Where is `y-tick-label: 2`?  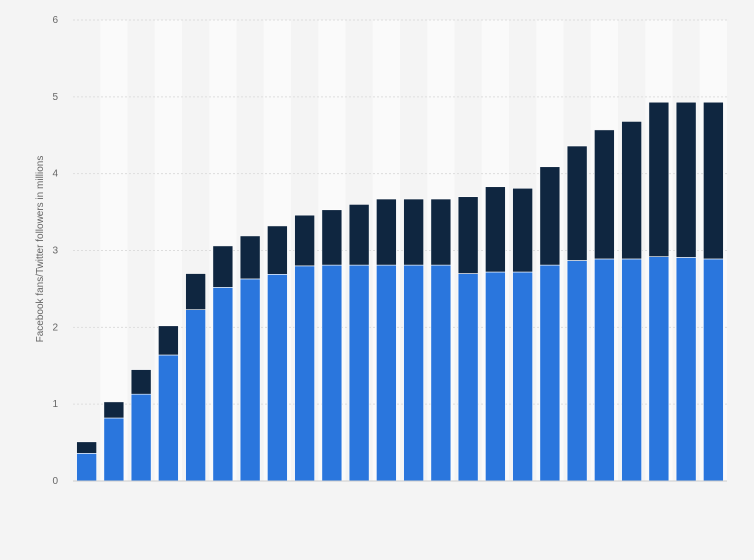
y-tick-label: 2 is located at coordinates (55, 327).